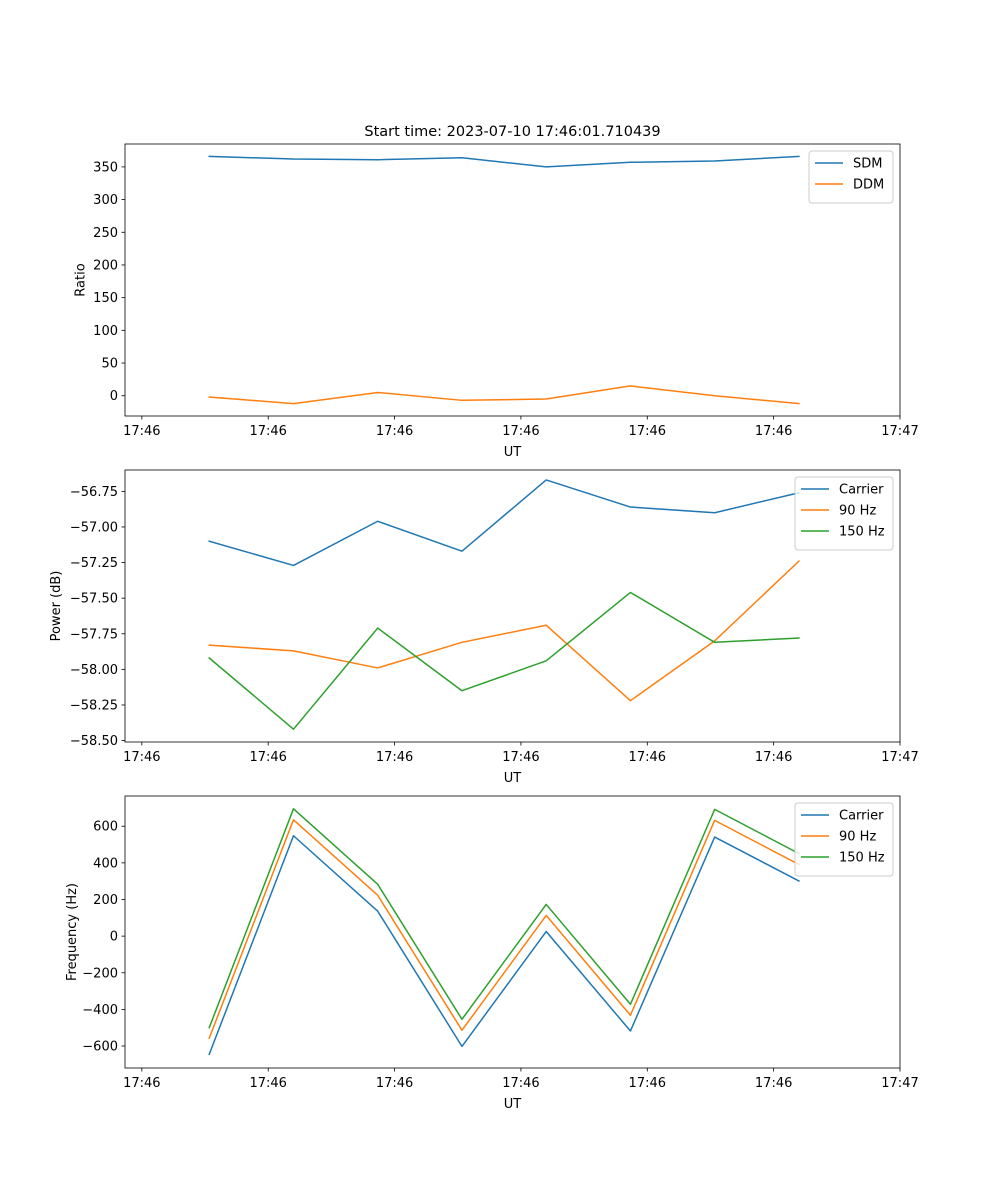  I want to click on y-tick-label: −57.75, so click(94, 634).